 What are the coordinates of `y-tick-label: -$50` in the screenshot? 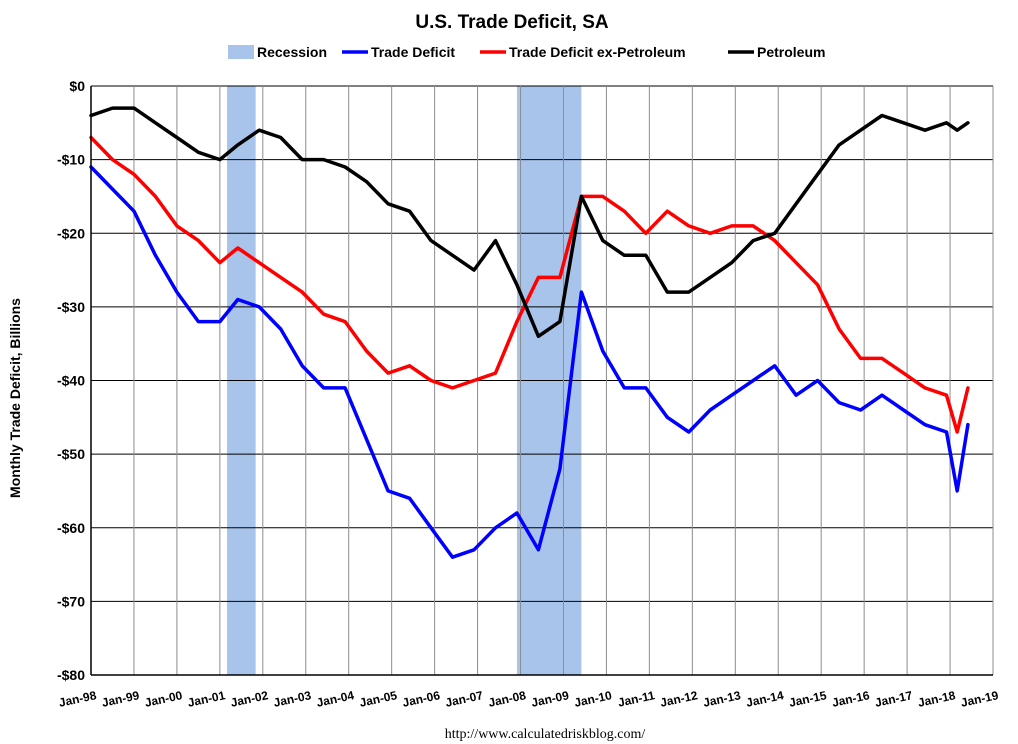 It's located at (71, 454).